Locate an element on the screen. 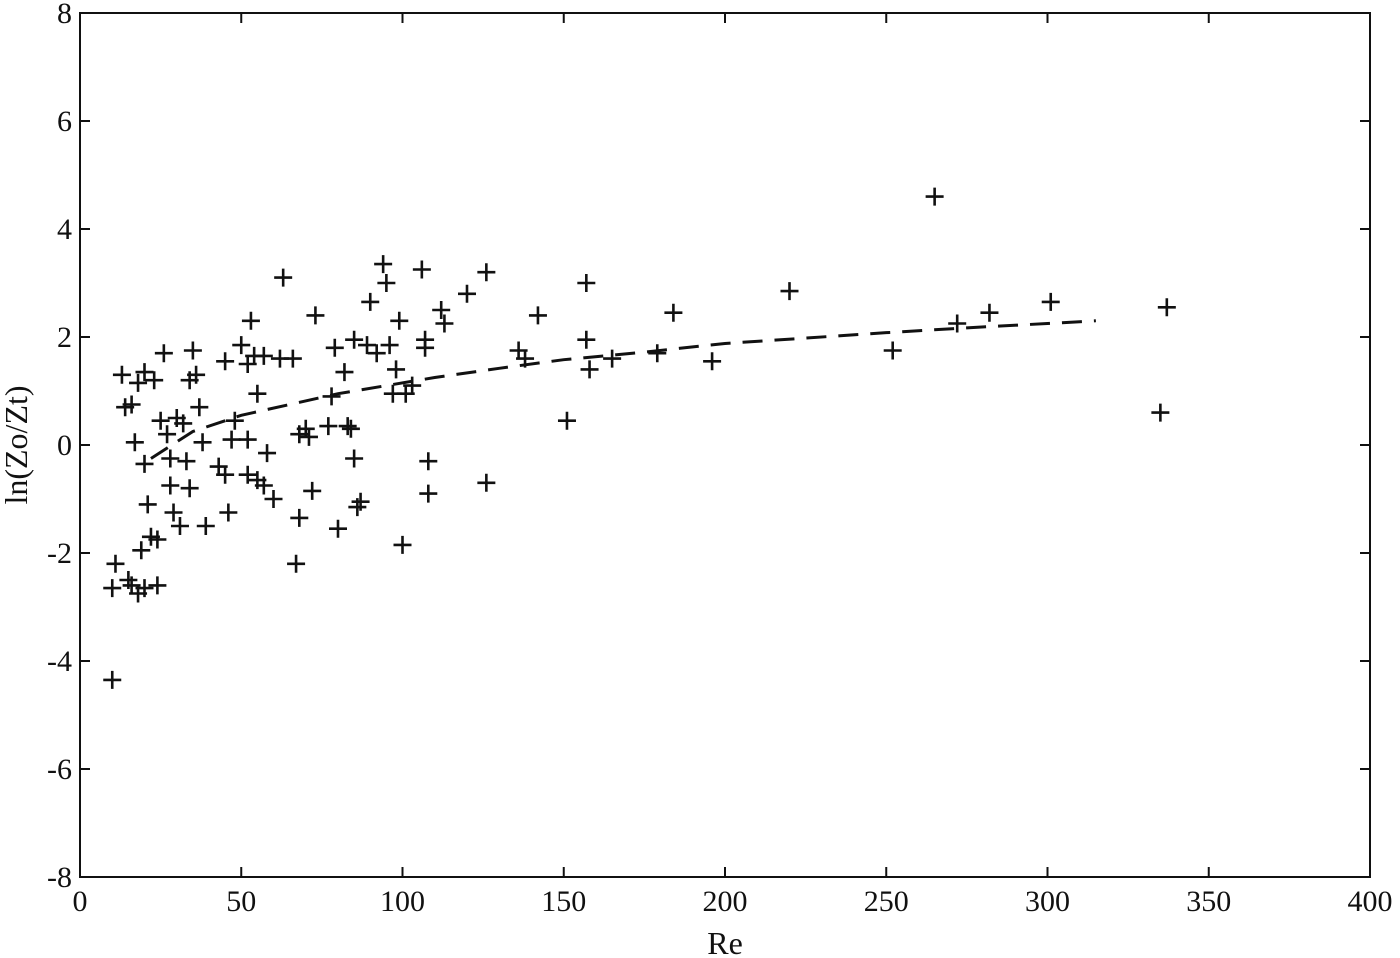 The width and height of the screenshot is (1400, 958). y-tick-label: 6 is located at coordinates (64, 121).